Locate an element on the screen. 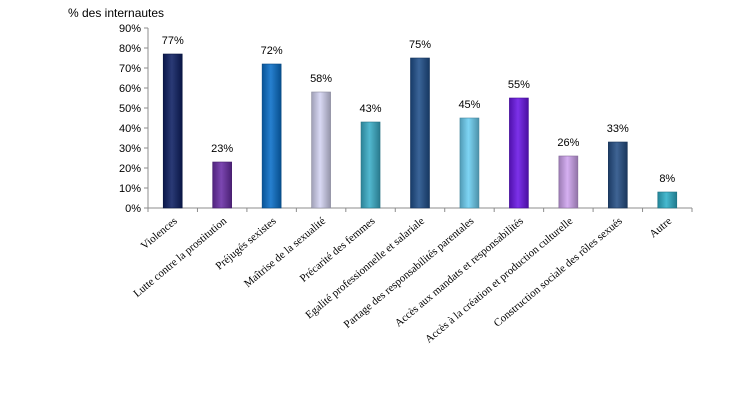 This screenshot has height=402, width=732. data-label: 55% is located at coordinates (519, 85).